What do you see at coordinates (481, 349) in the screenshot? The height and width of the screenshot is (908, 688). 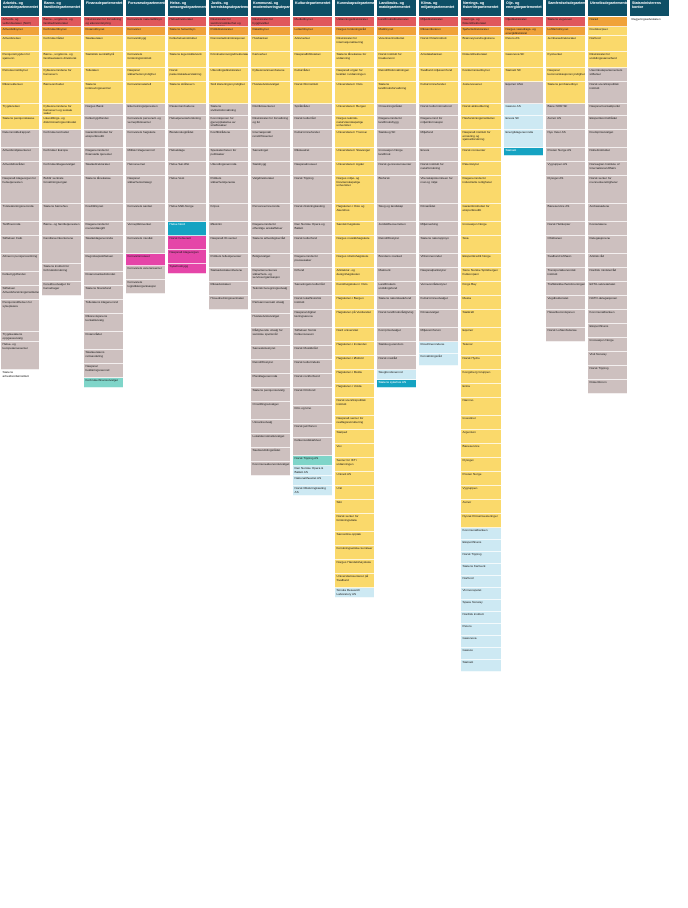 I see `agency-cell: Telenor` at bounding box center [481, 349].